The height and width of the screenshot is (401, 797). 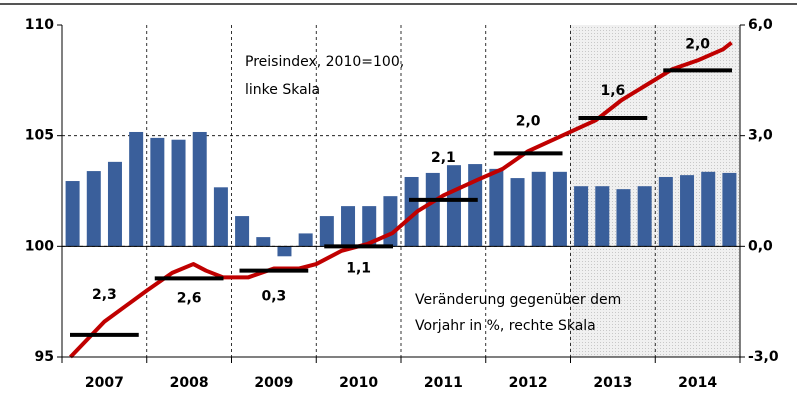 I want to click on annual-change-label: 2,3, so click(x=104, y=295).